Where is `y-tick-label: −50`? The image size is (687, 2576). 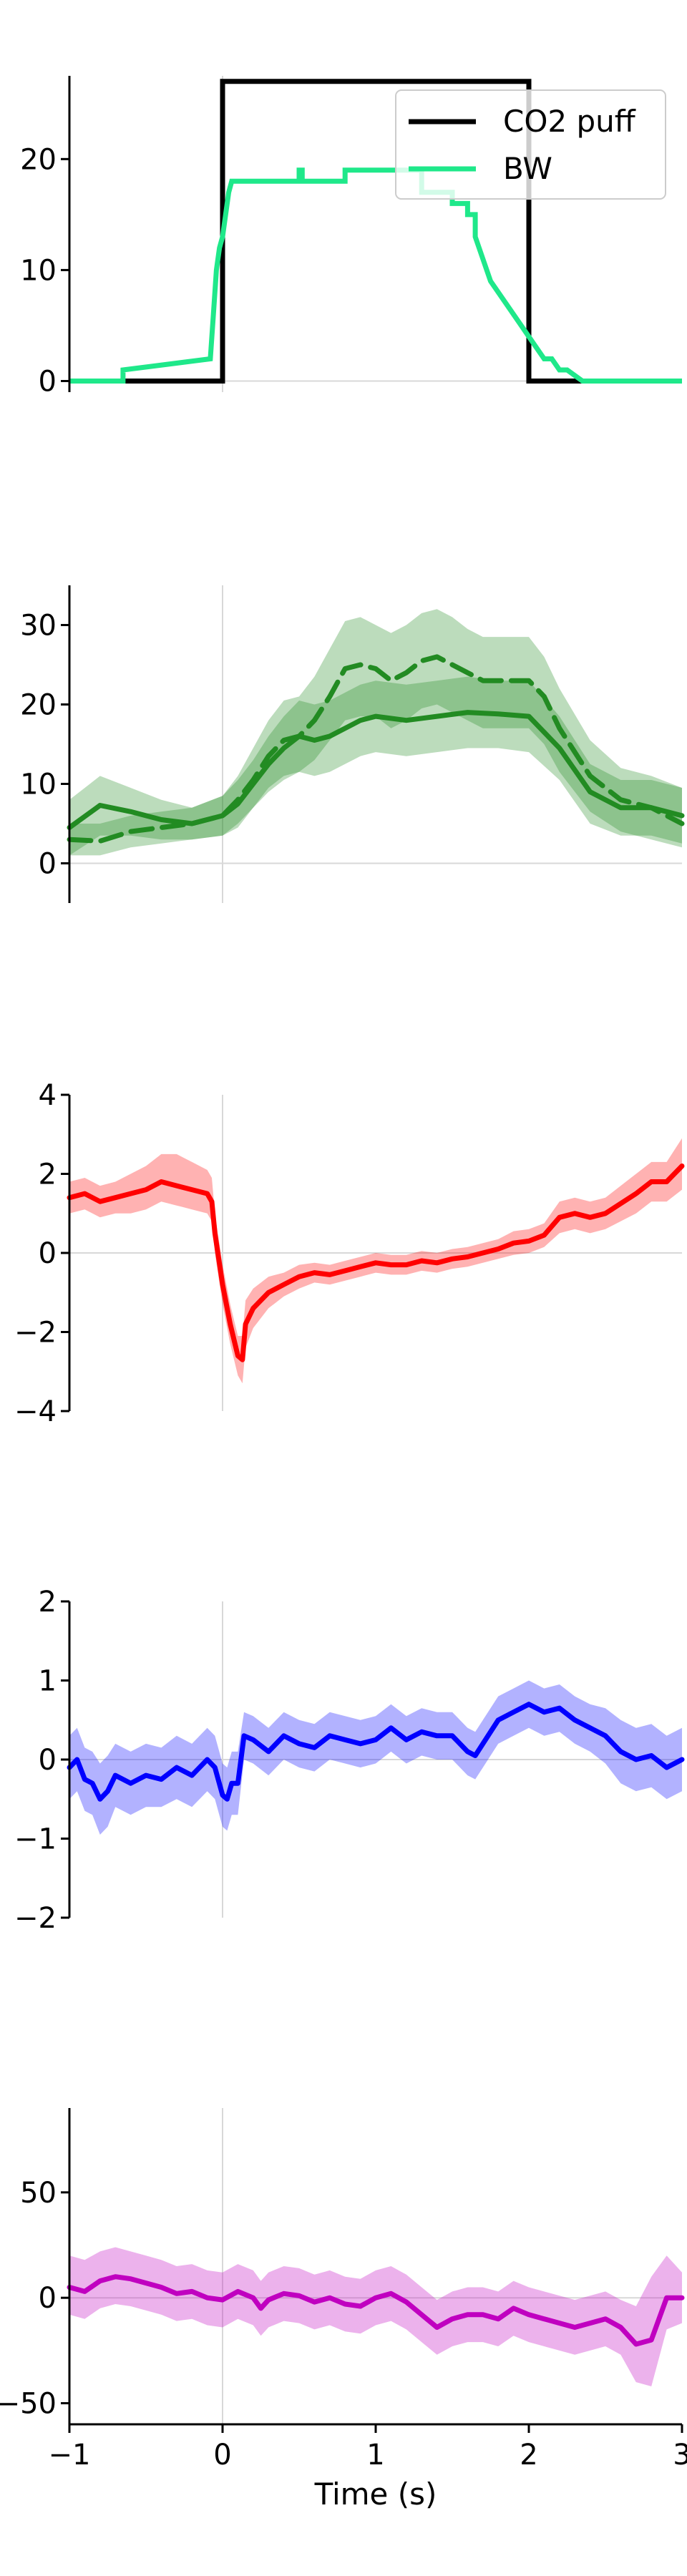
y-tick-label: −50 is located at coordinates (28, 2404).